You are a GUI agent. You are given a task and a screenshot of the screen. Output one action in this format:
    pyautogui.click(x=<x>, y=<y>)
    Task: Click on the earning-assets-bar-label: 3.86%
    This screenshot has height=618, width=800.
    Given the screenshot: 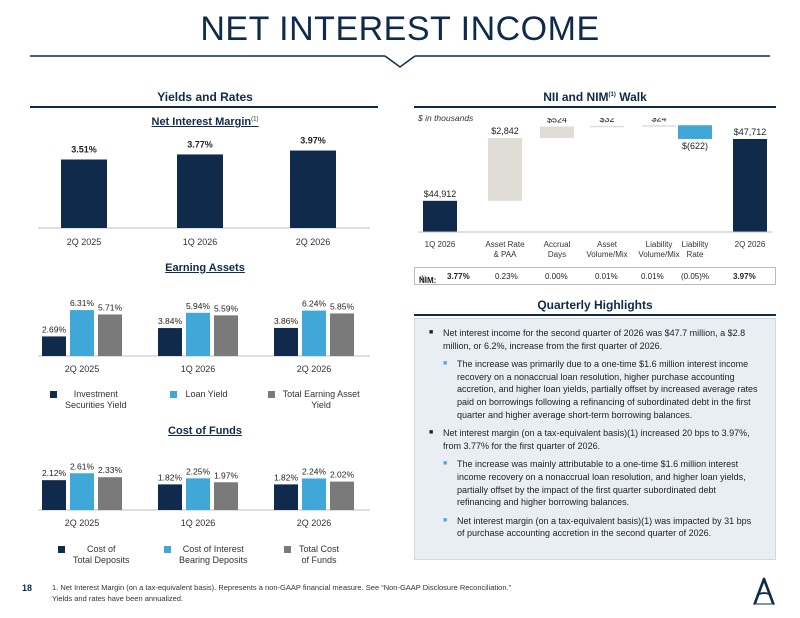 What is the action you would take?
    pyautogui.click(x=286, y=321)
    